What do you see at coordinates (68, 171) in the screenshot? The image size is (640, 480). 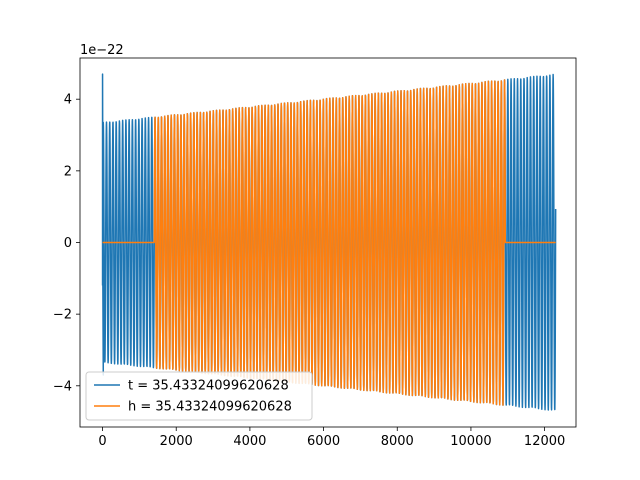 I see `y-tick-label: 2` at bounding box center [68, 171].